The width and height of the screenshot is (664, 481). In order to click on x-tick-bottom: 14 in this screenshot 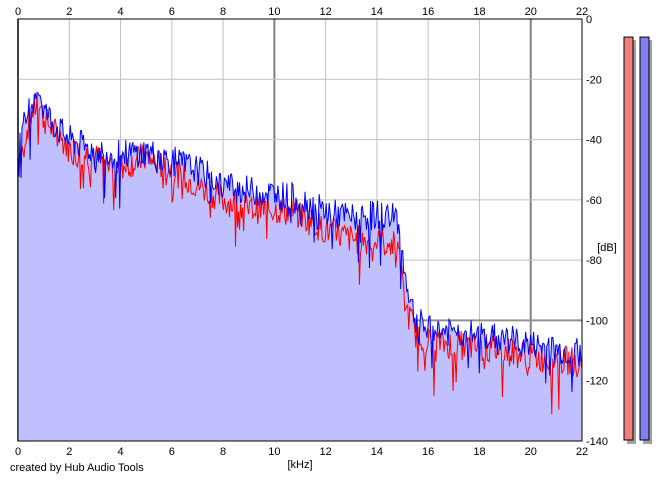, I will do `click(377, 452)`.